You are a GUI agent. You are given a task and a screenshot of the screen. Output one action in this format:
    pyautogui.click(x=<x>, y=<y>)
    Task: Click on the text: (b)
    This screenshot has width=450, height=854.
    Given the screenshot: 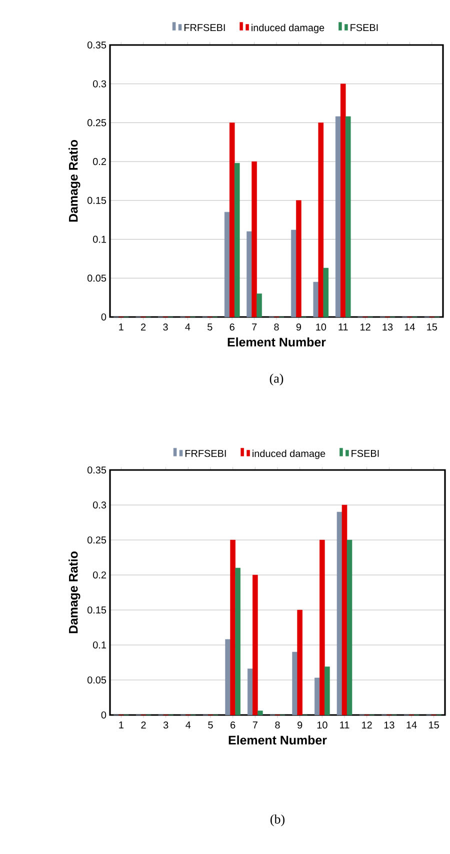 What is the action you would take?
    pyautogui.click(x=277, y=820)
    